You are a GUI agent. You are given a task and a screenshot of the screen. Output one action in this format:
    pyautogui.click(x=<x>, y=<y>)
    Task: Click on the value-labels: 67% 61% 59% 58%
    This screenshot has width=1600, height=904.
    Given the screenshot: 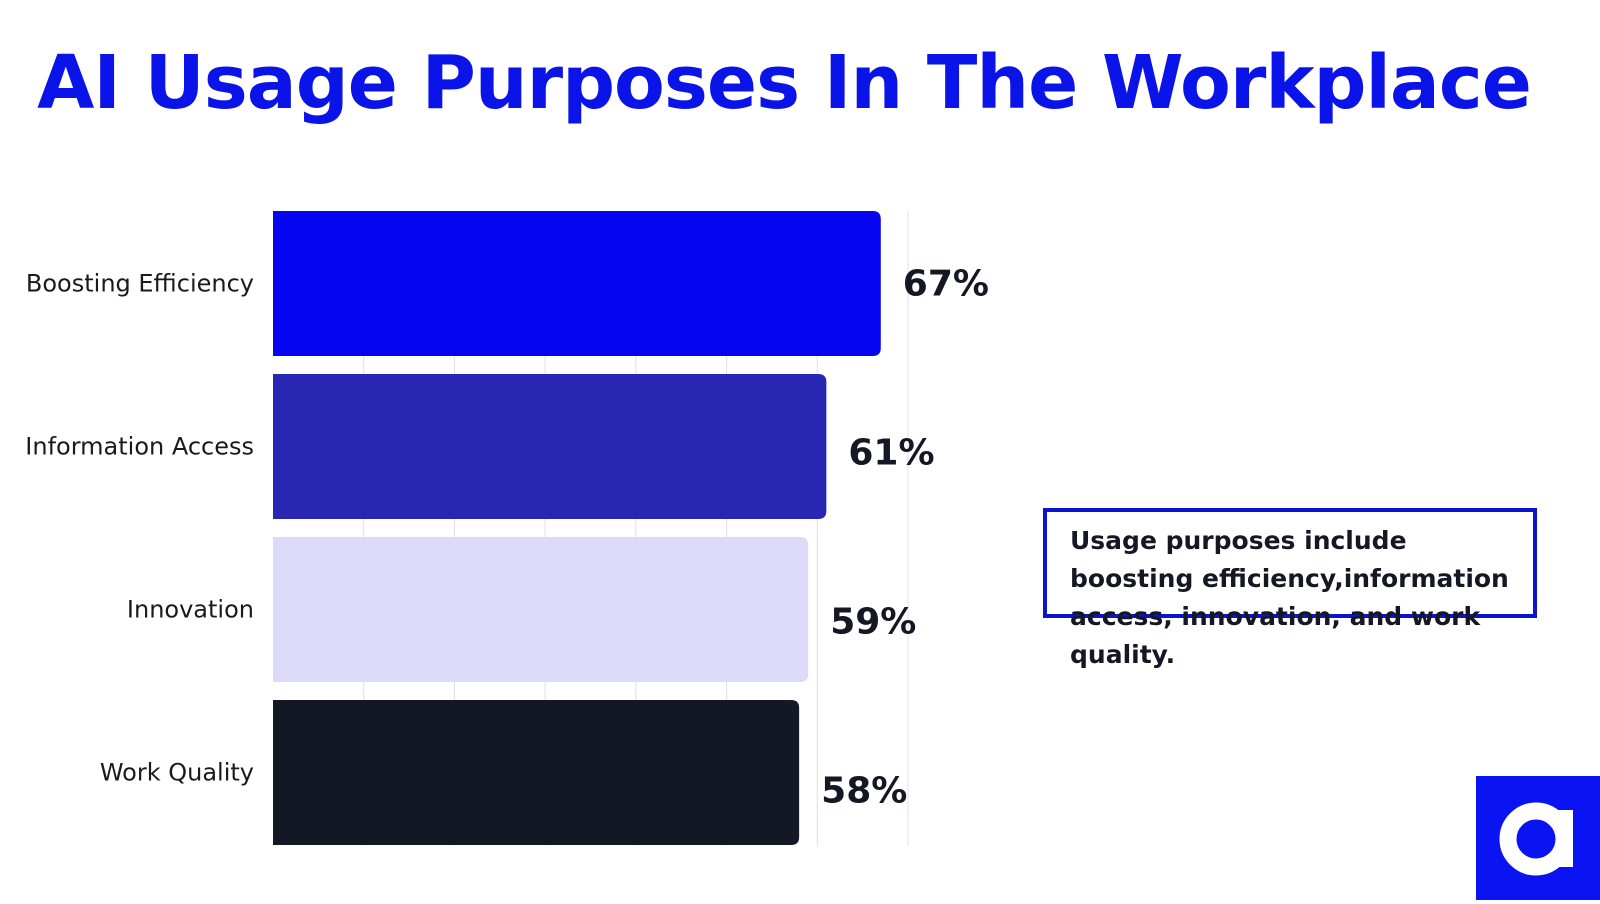 What is the action you would take?
    pyautogui.click(x=905, y=538)
    